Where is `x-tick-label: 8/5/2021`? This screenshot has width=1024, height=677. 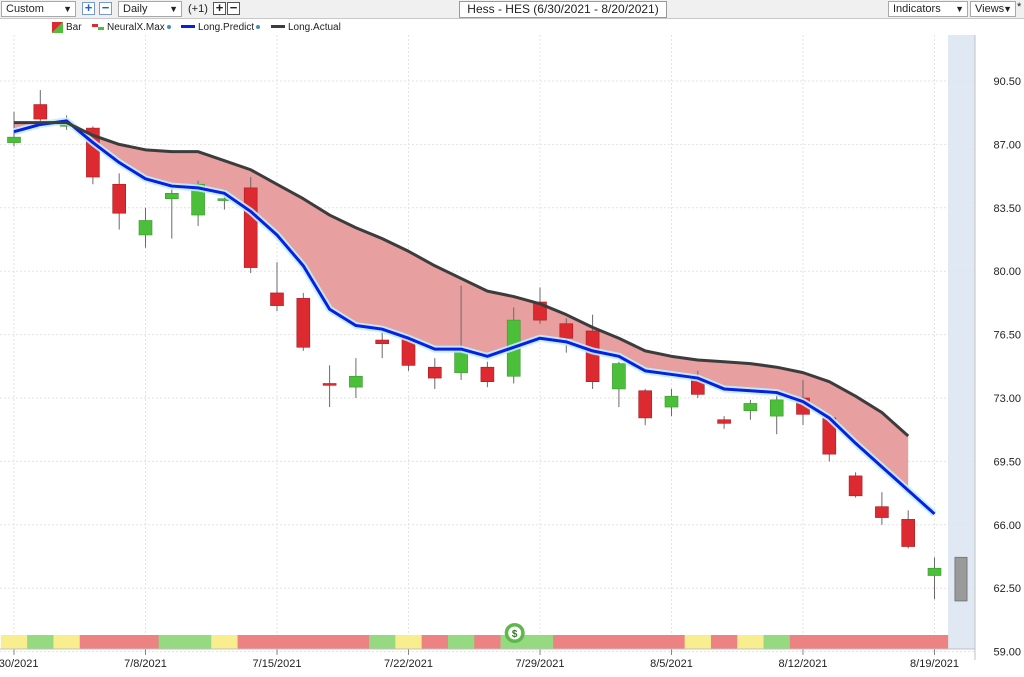
x-tick-label: 8/5/2021 is located at coordinates (671, 664).